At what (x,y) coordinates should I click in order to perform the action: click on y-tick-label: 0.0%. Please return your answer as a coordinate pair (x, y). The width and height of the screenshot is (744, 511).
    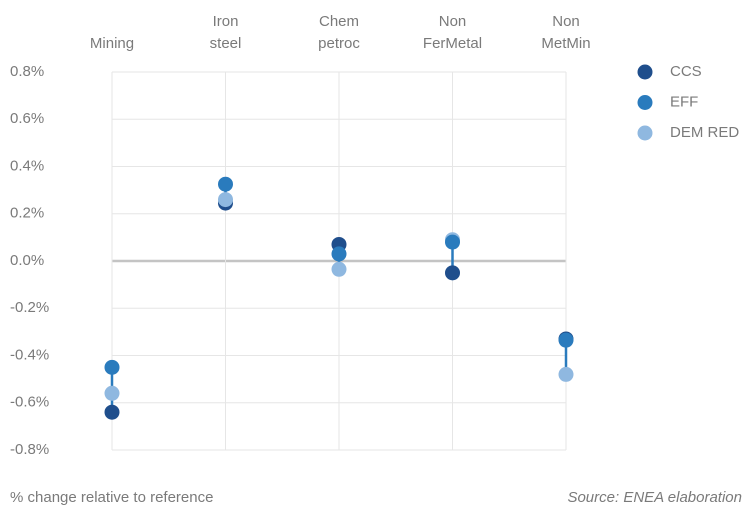
    Looking at the image, I should click on (27, 260).